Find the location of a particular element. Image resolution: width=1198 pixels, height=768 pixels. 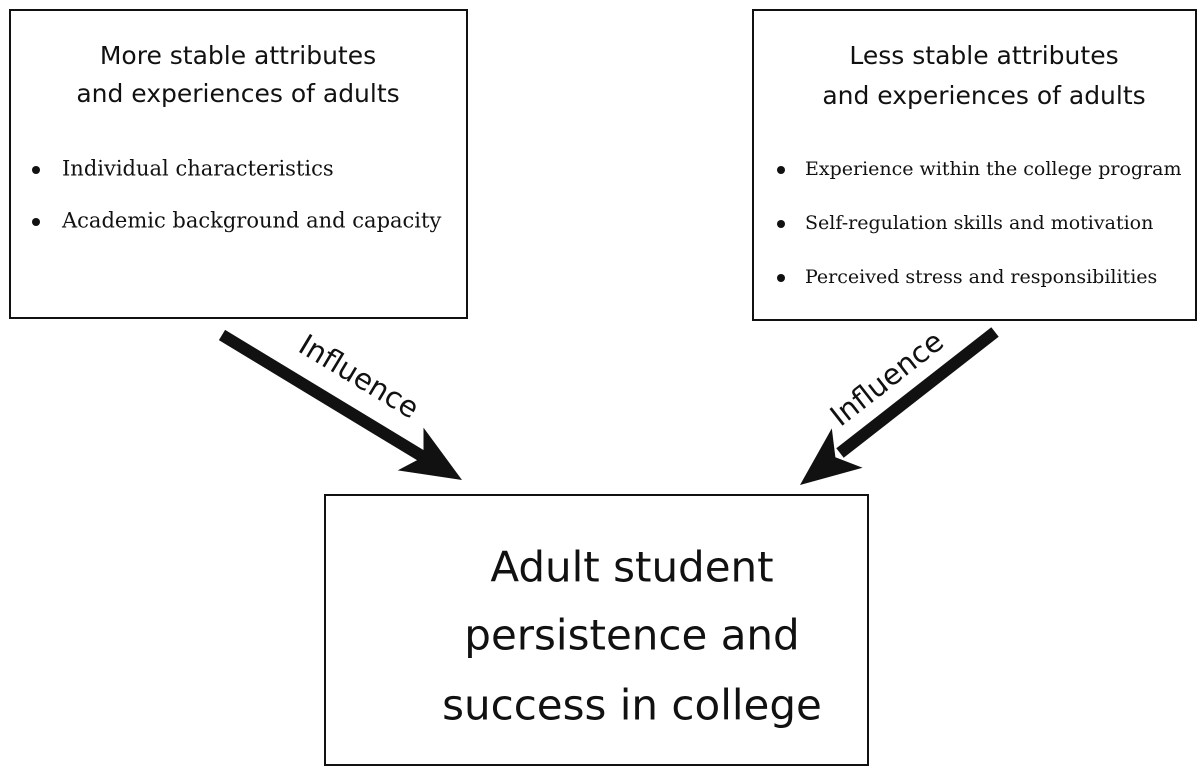

node-title: persistence and is located at coordinates (631, 635).